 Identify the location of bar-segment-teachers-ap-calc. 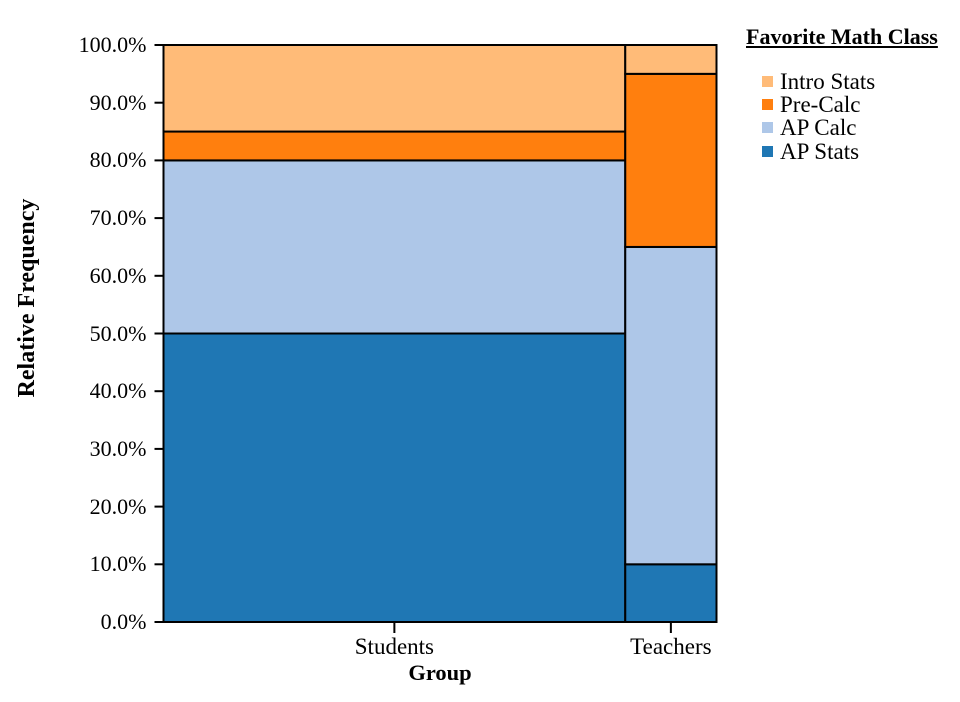
(671, 405).